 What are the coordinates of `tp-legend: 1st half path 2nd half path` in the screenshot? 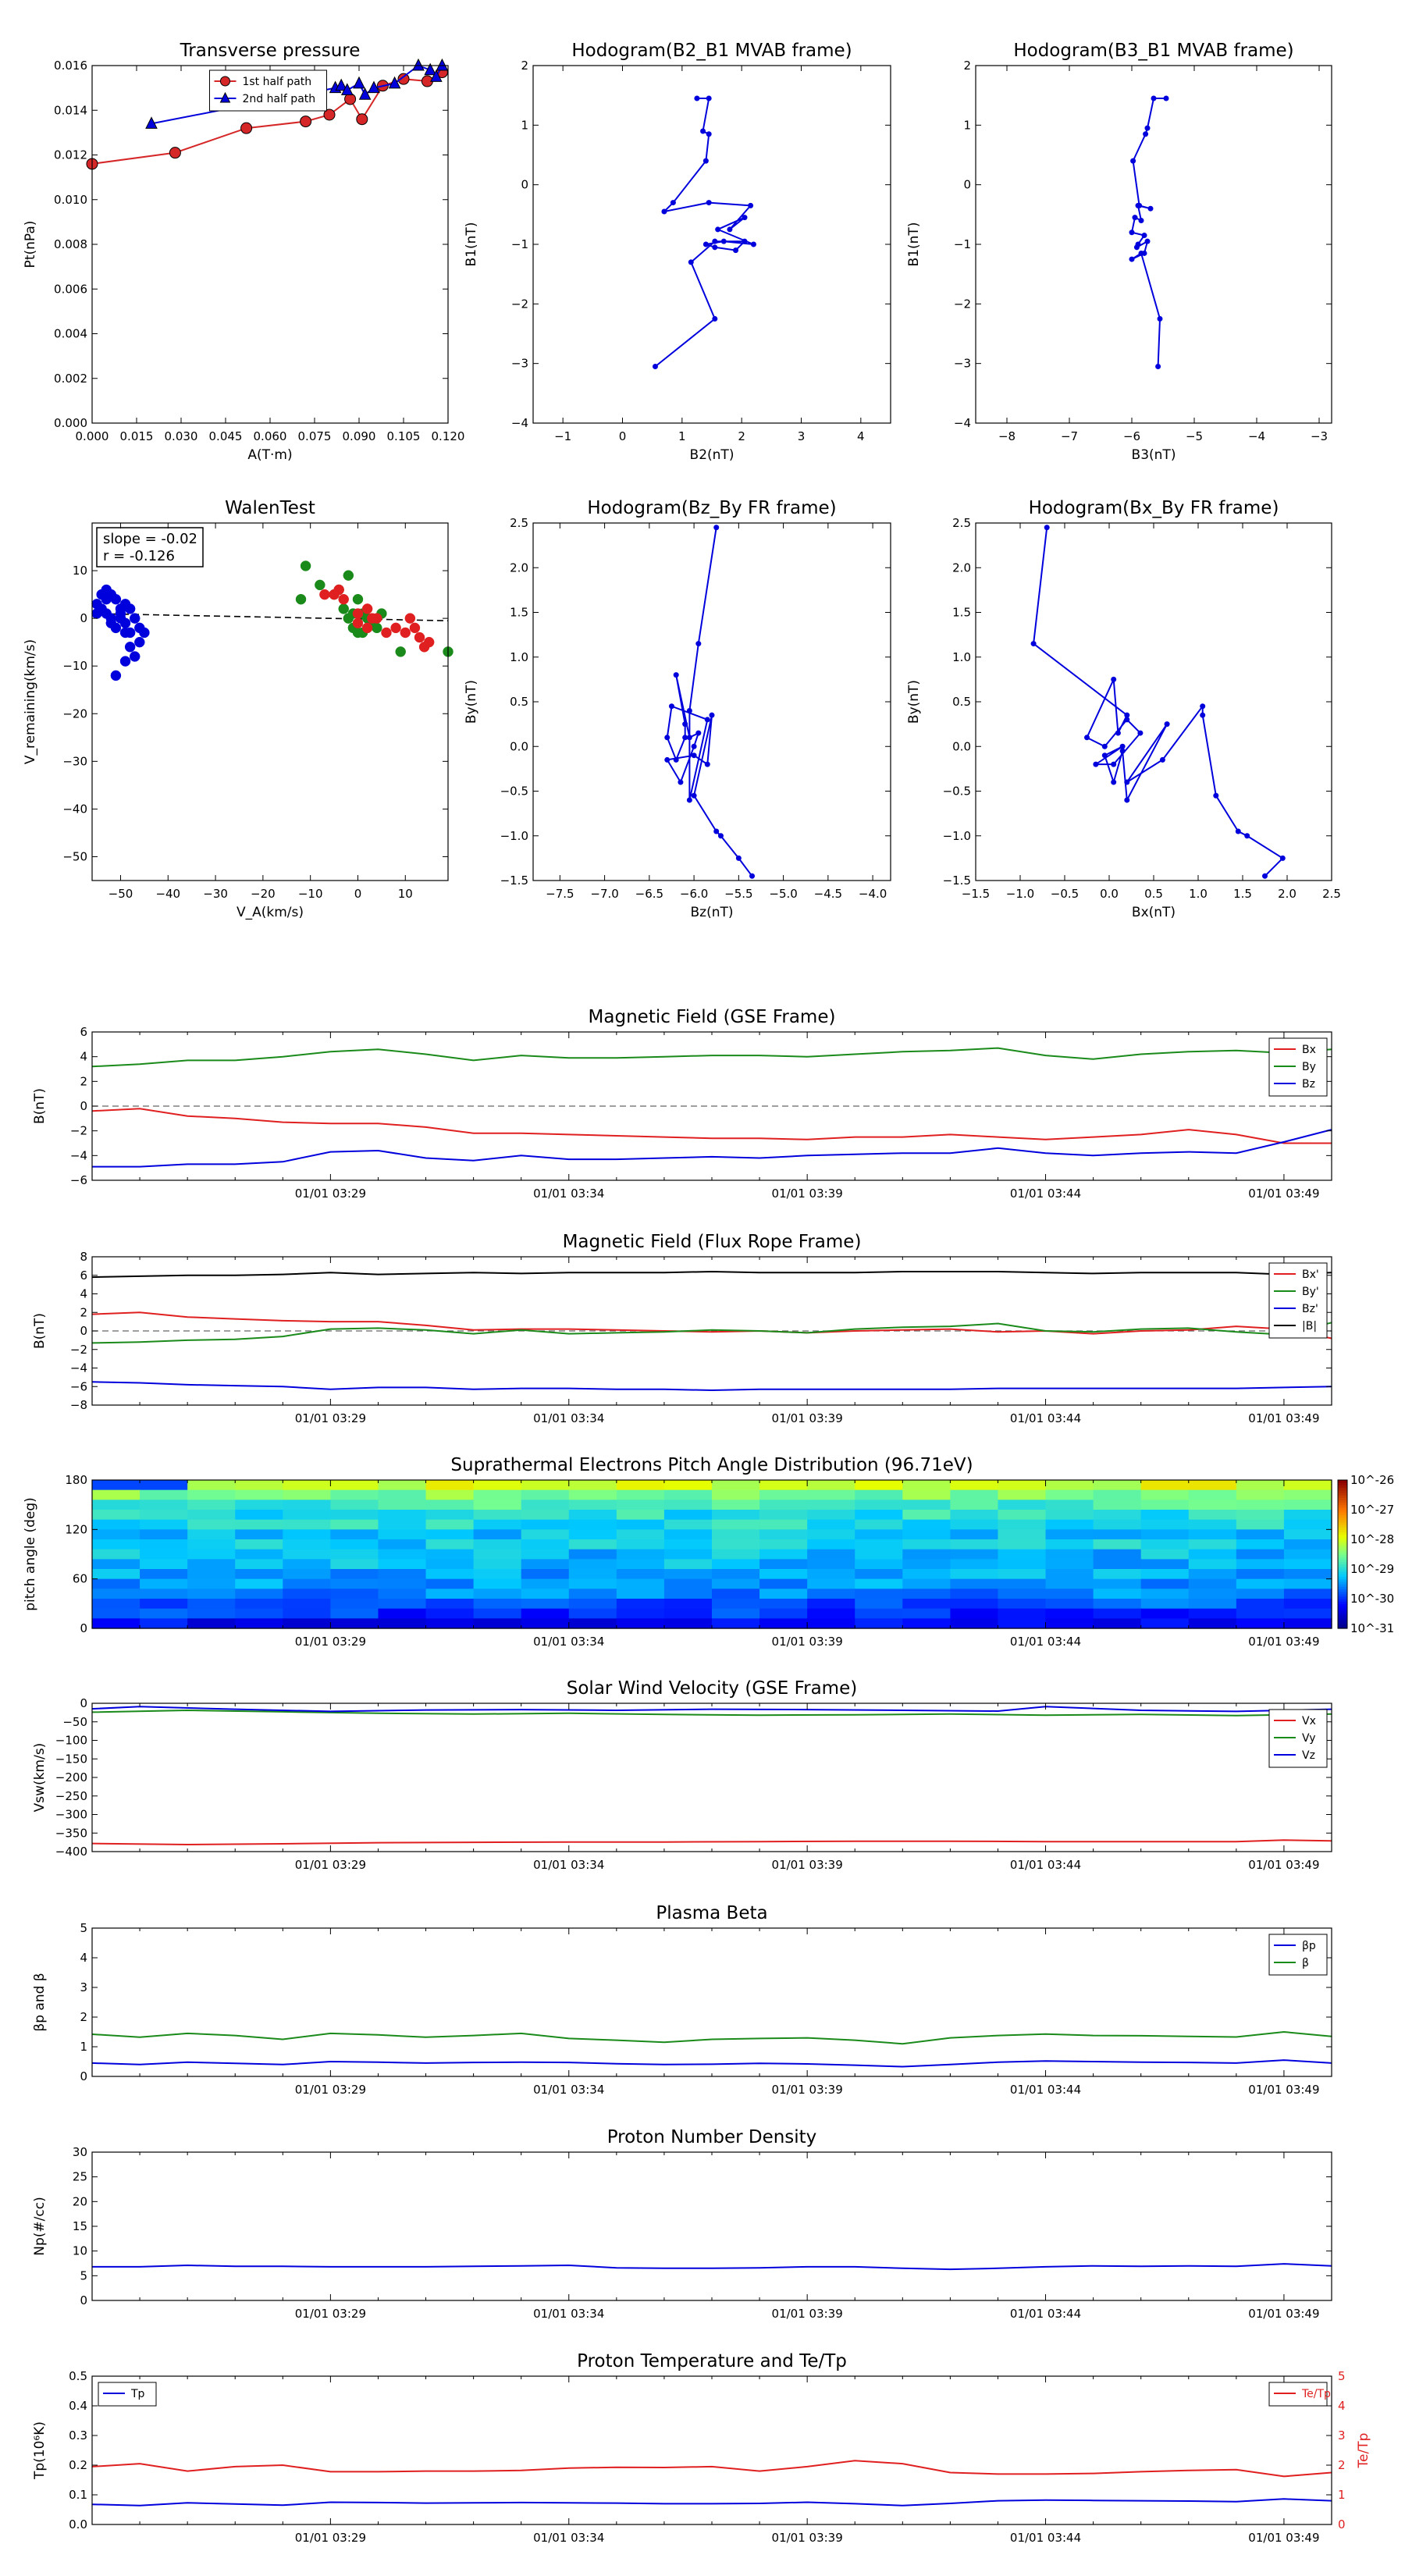 It's located at (268, 90).